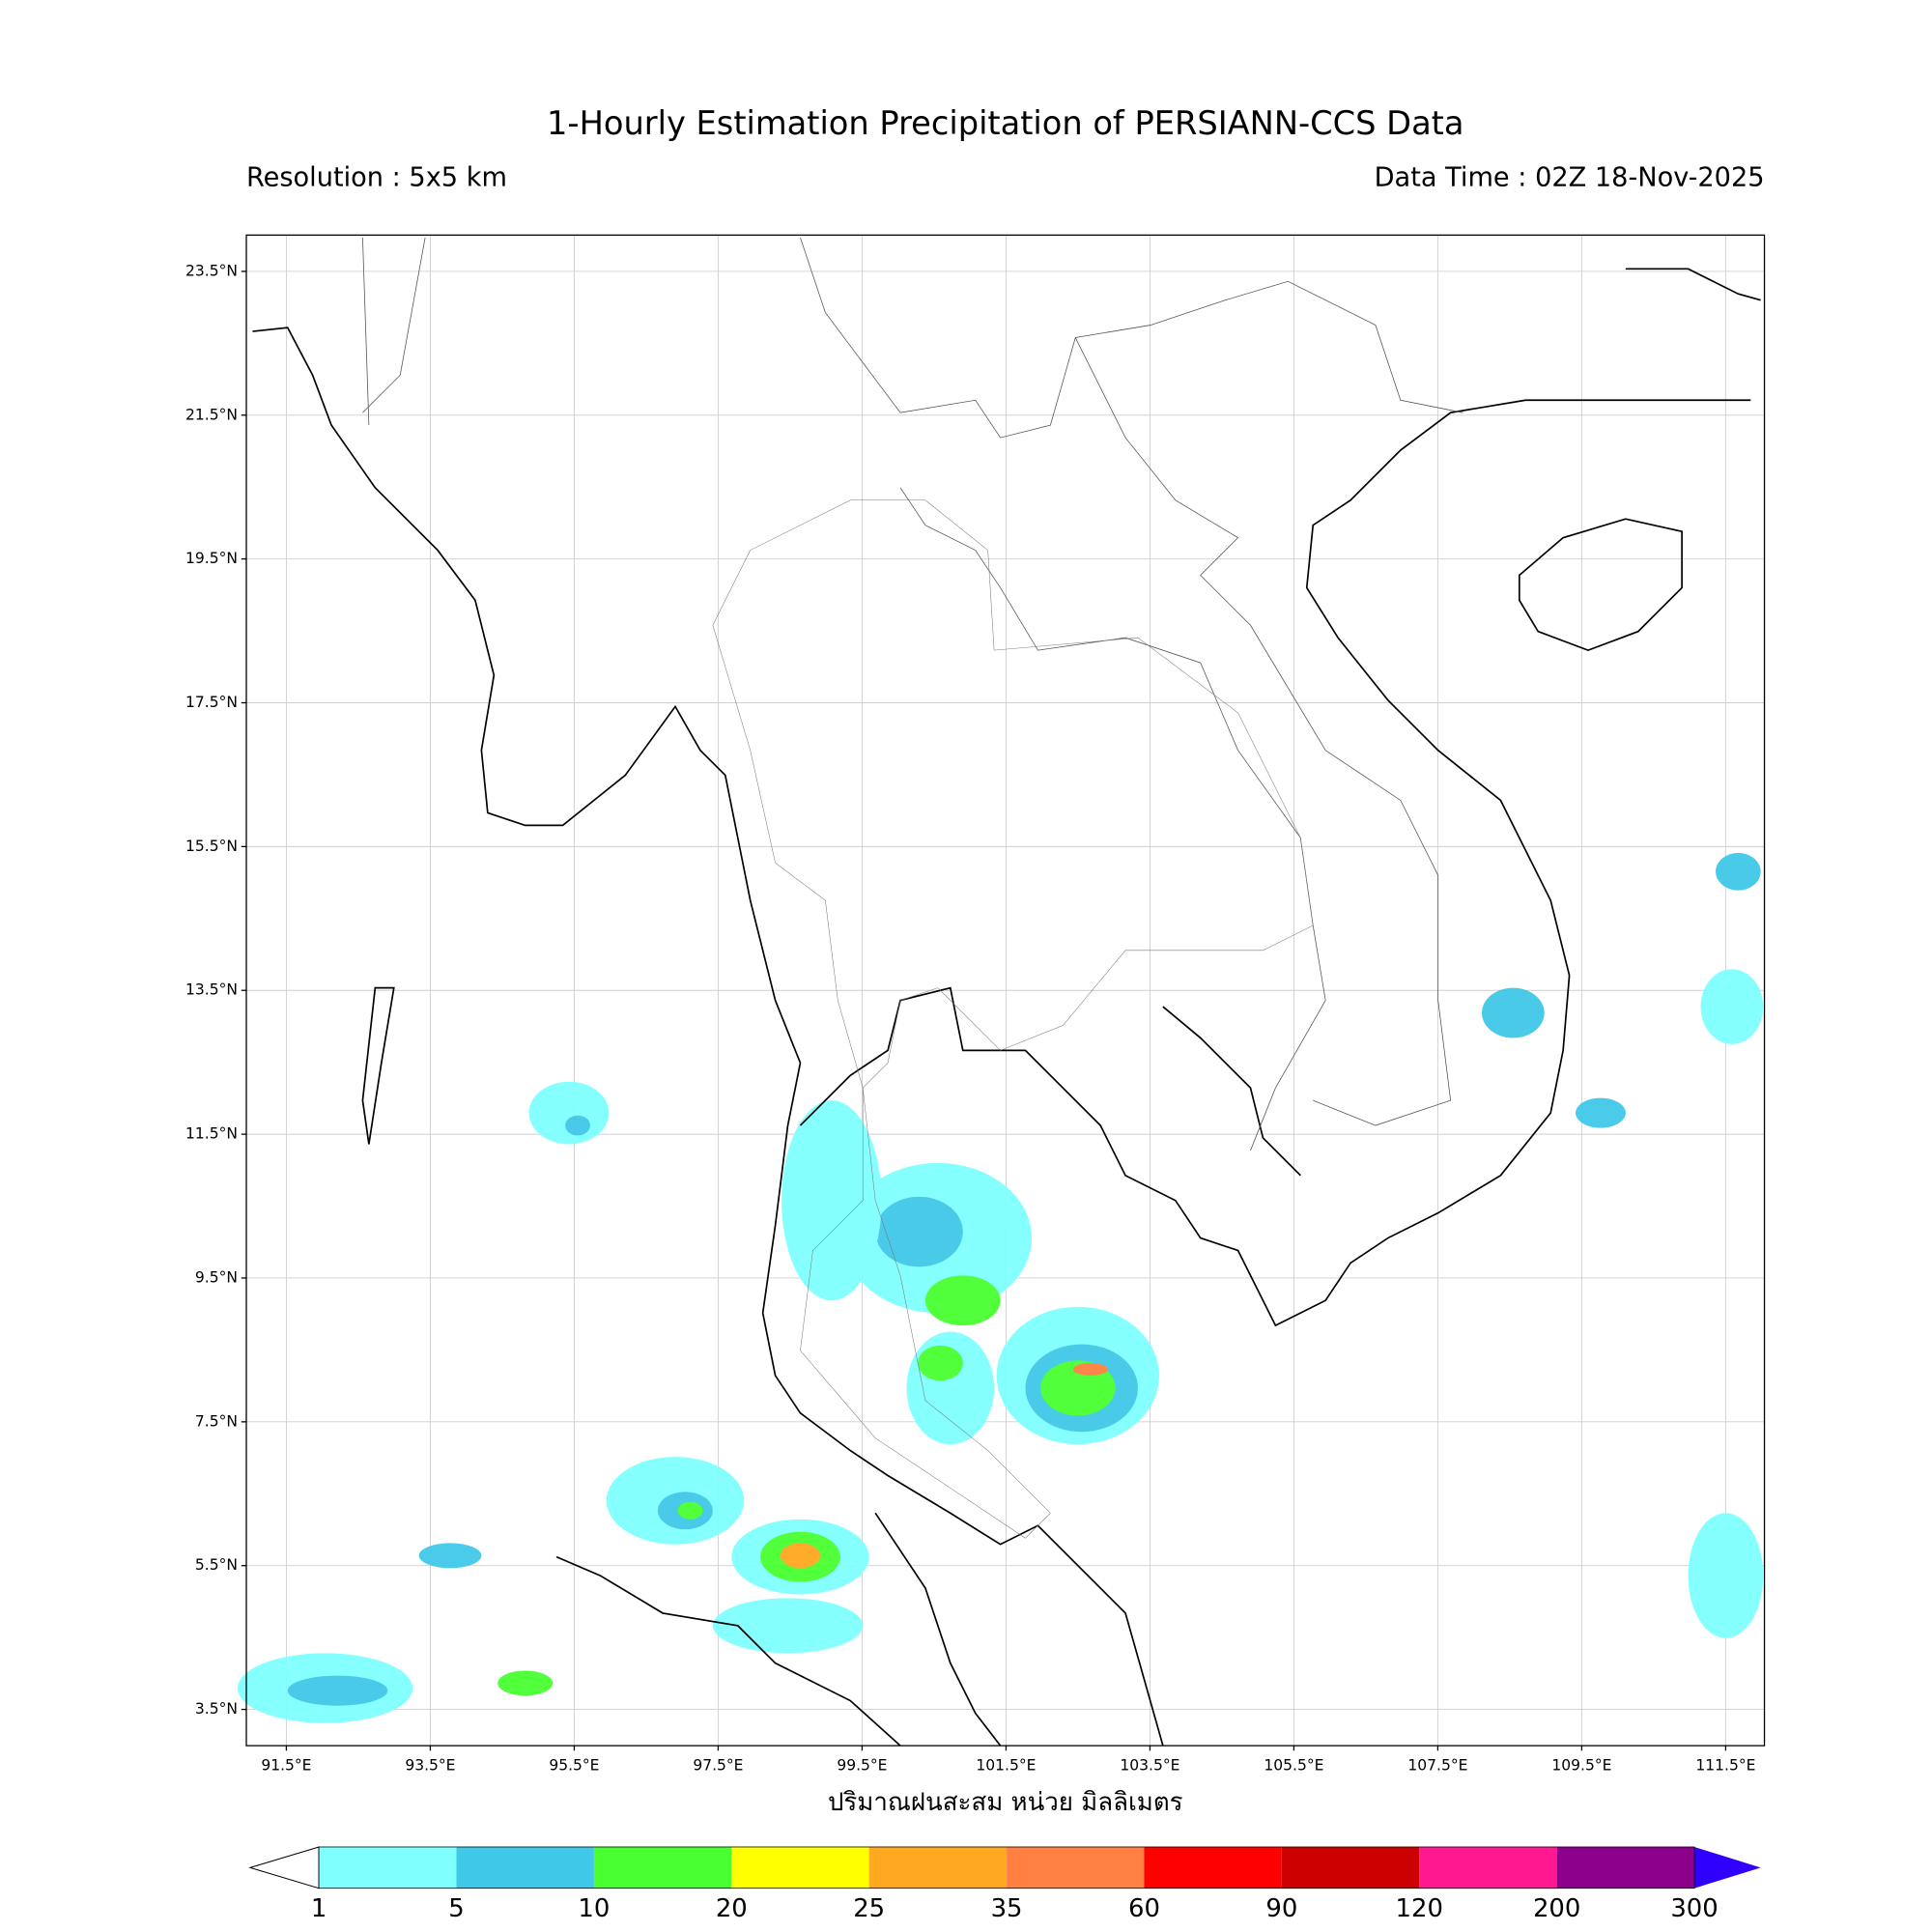  Describe the element at coordinates (286, 1765) in the screenshot. I see `lon-label: 91.5°E` at that location.